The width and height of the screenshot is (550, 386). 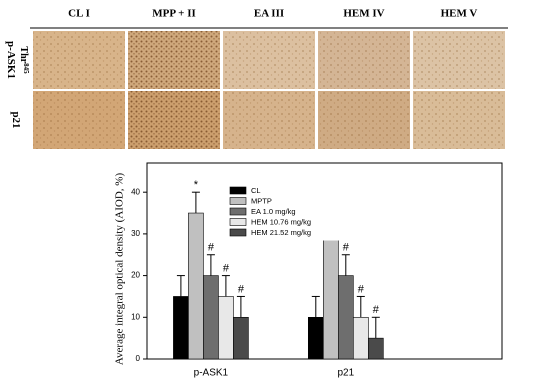 I want to click on row-label: p-ASK1, so click(x=11, y=60).